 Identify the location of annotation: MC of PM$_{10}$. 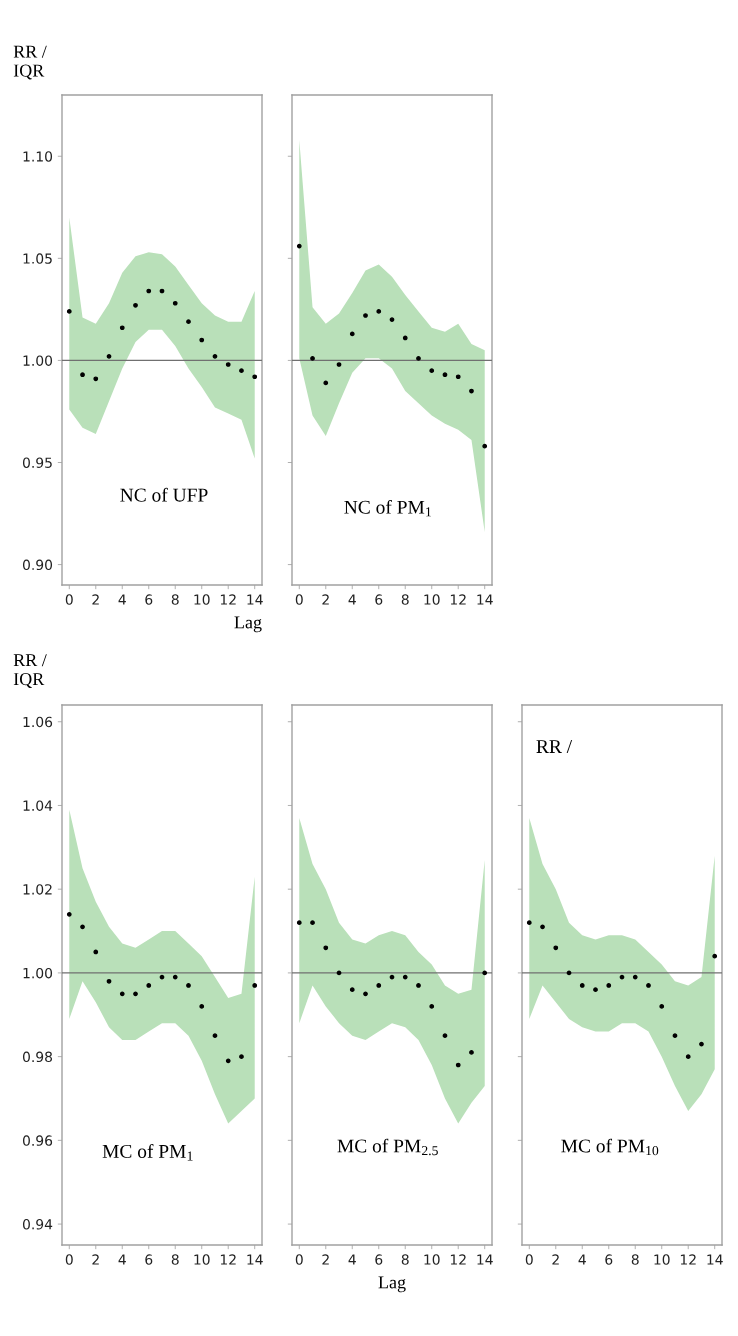
(610, 1147).